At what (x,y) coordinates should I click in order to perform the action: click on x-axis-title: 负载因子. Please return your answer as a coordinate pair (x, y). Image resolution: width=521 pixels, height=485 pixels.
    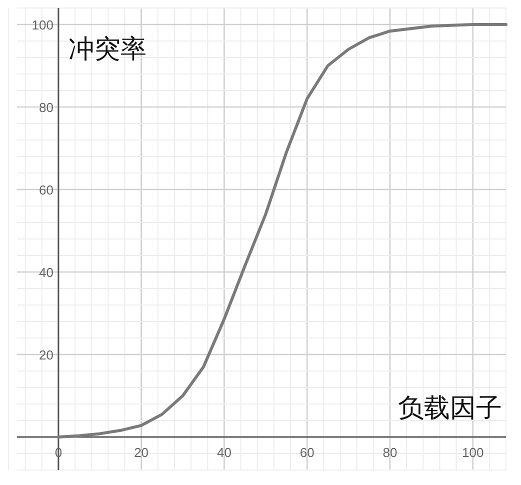
    Looking at the image, I should click on (450, 407).